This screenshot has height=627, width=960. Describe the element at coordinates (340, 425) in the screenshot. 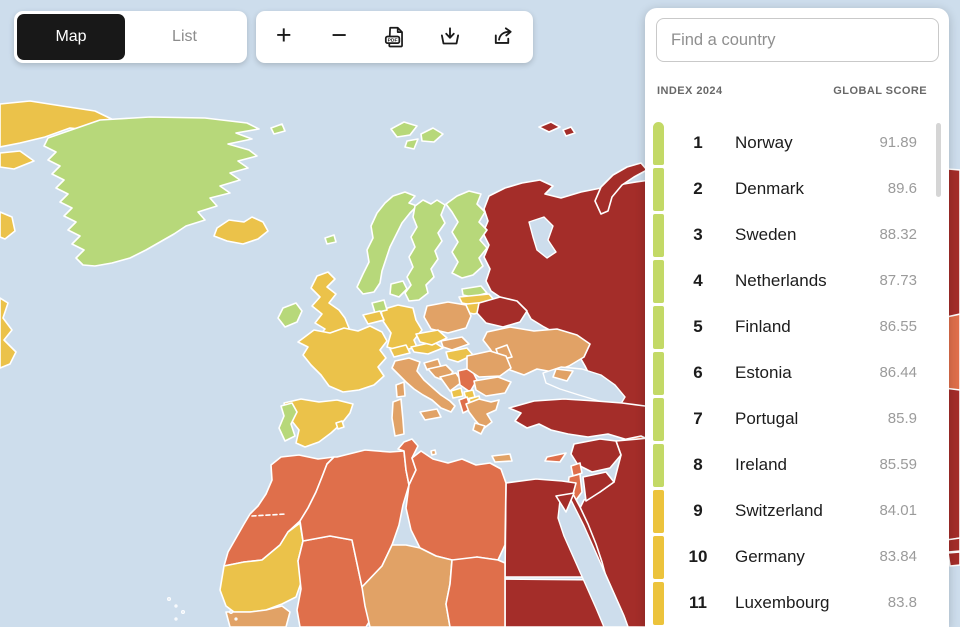

I see `island-balearic` at that location.